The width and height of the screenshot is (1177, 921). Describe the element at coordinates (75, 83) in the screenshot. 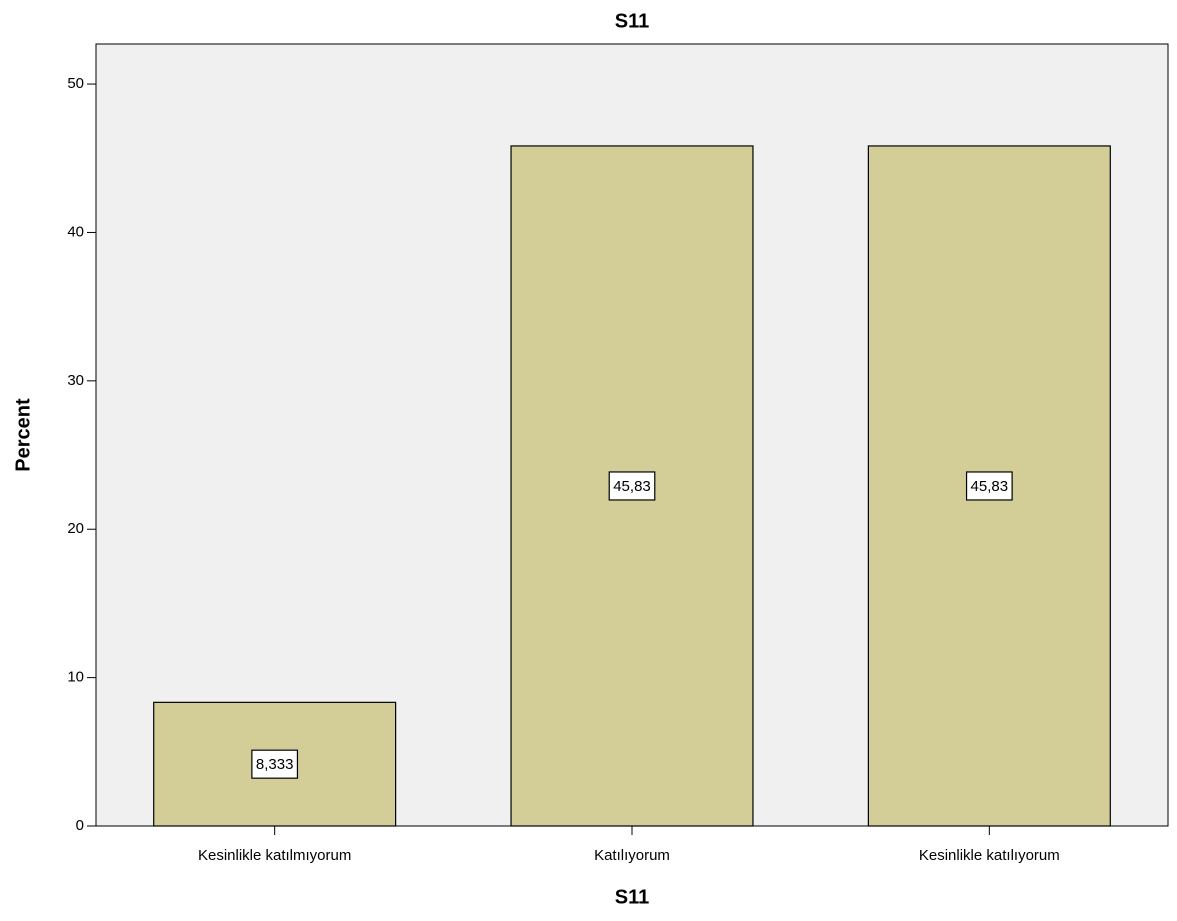

I see `y-tick-label: 50` at that location.